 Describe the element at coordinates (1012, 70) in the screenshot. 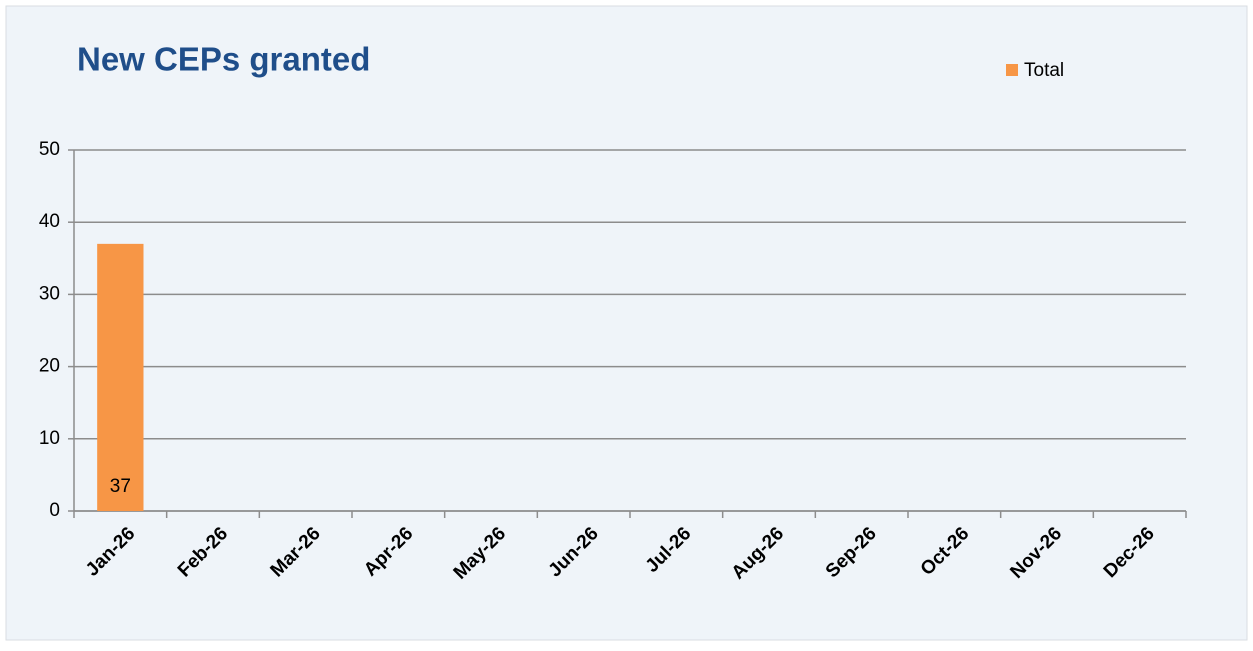

I see `legend-swatch` at that location.